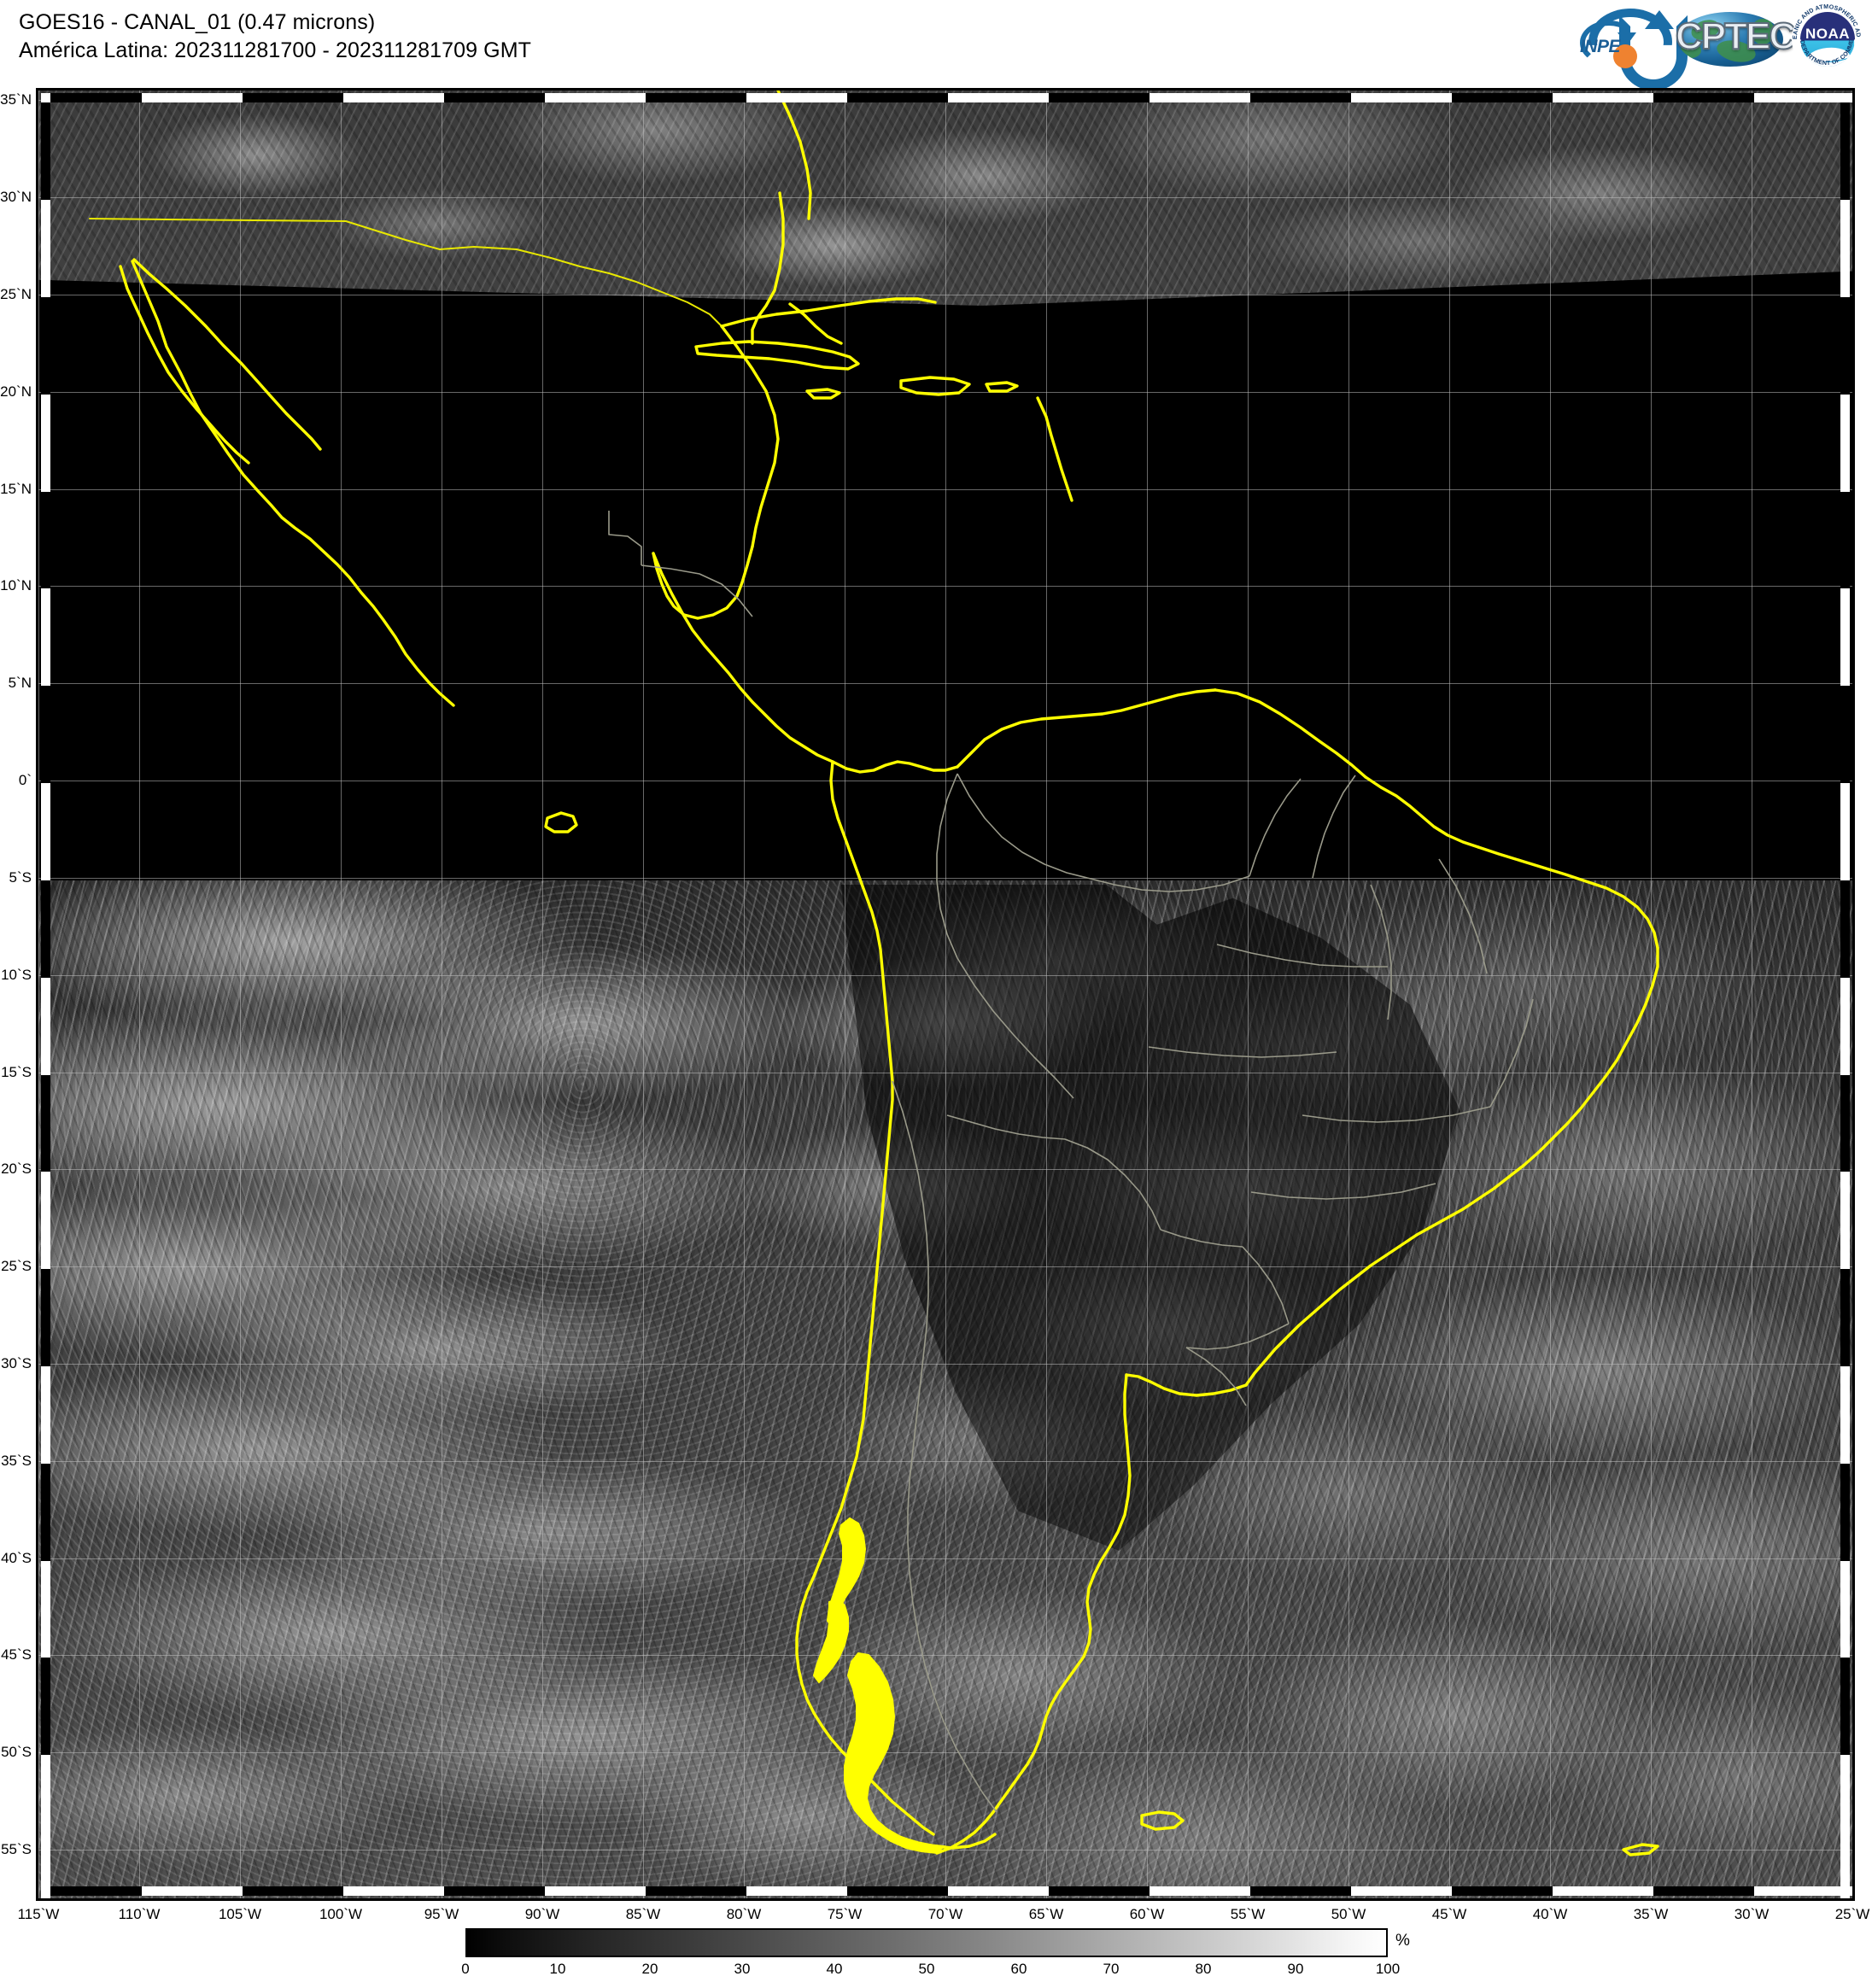 Image resolution: width=1872 pixels, height=1988 pixels. What do you see at coordinates (1111, 1969) in the screenshot?
I see `colorbar-tick-label: 70` at bounding box center [1111, 1969].